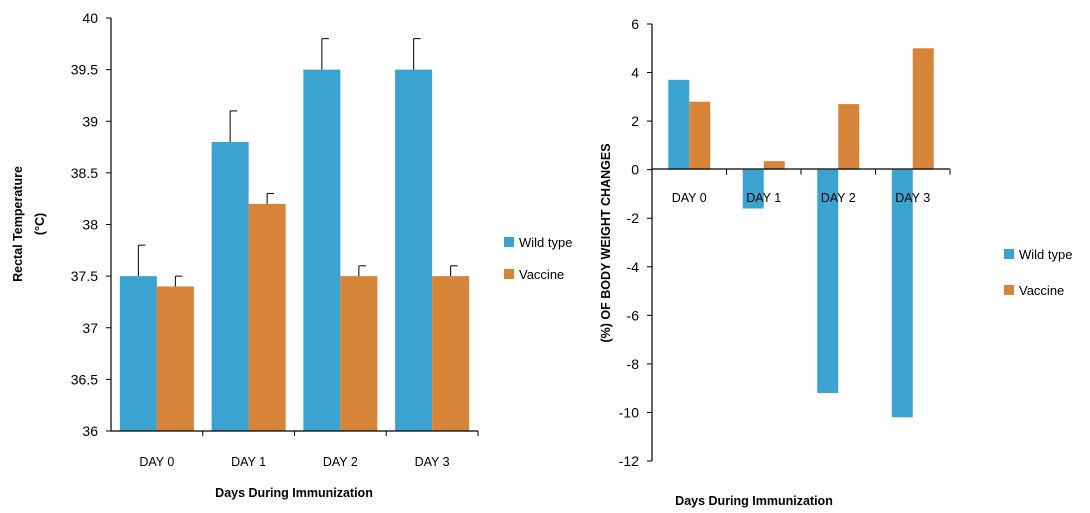  I want to click on body-weight-legend-swatch-vaccine, so click(1009, 290).